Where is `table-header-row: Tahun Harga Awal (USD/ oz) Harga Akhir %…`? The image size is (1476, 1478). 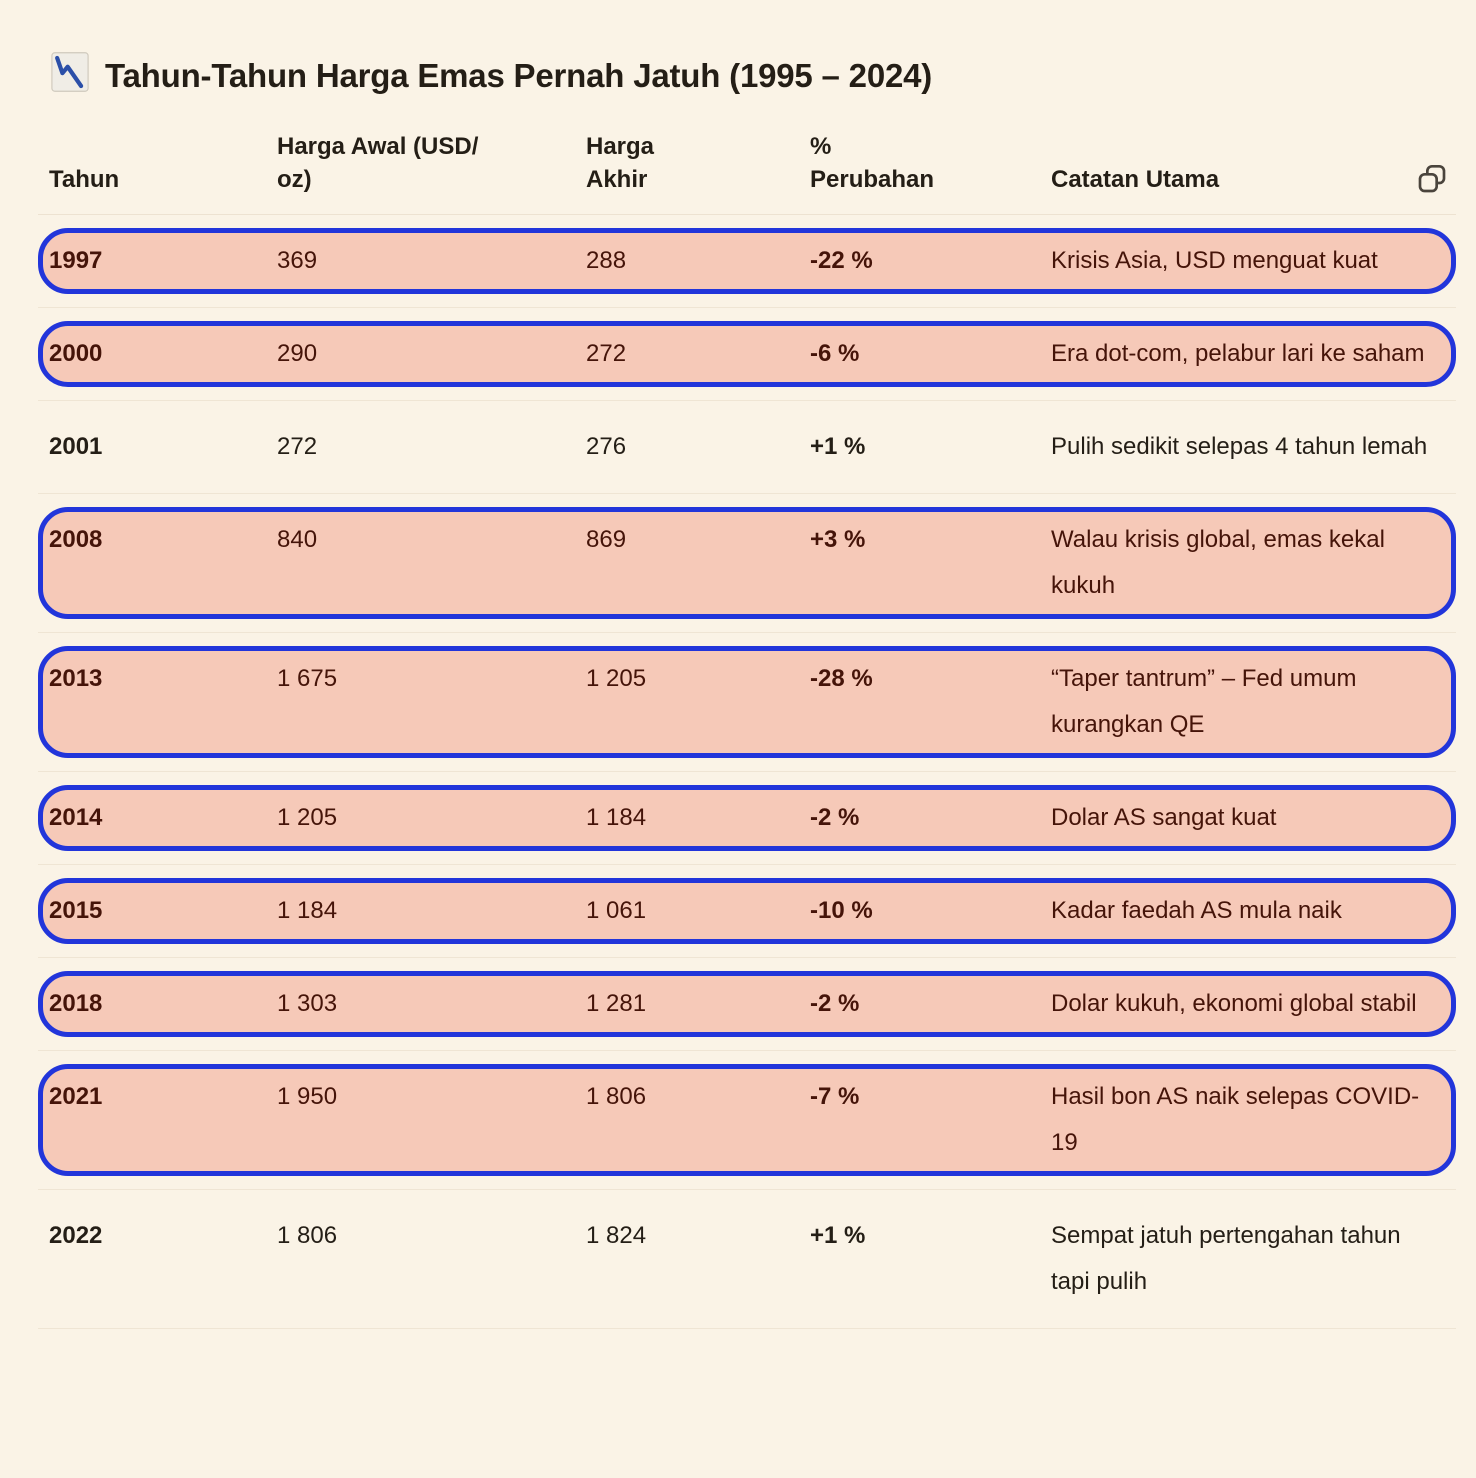 table-header-row: Tahun Harga Awal (USD/ oz) Harga Akhir %… is located at coordinates (747, 160).